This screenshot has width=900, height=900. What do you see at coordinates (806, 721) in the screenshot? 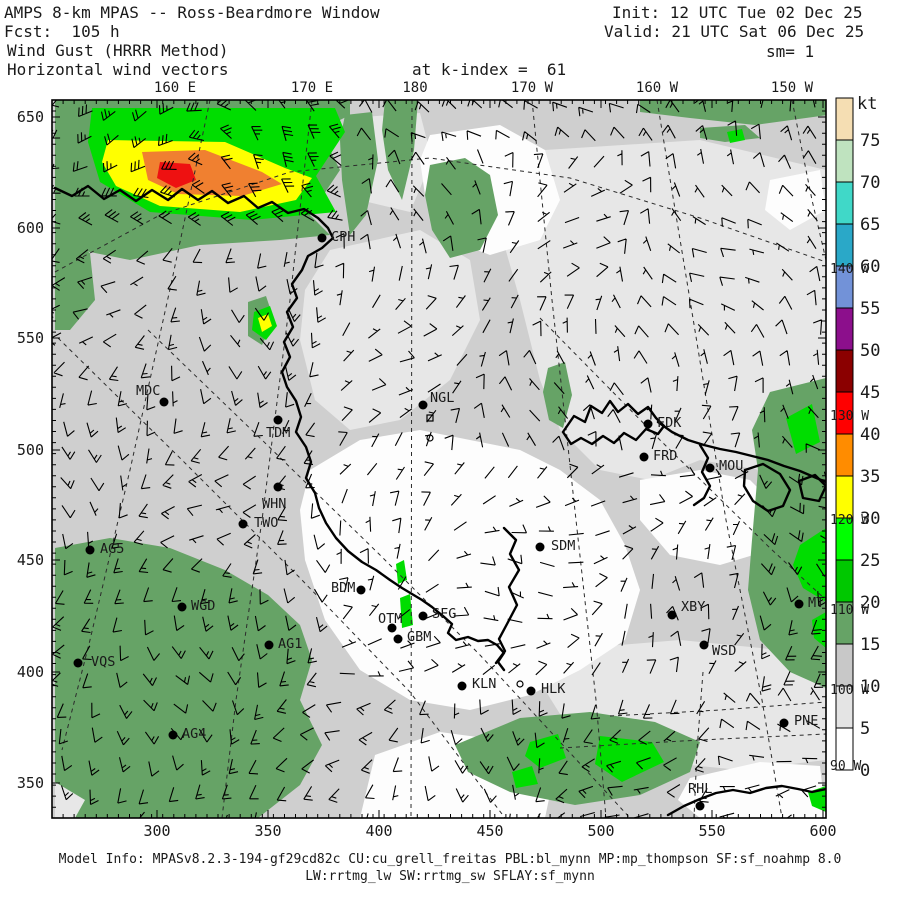
I see `station-label: PNE` at bounding box center [806, 721].